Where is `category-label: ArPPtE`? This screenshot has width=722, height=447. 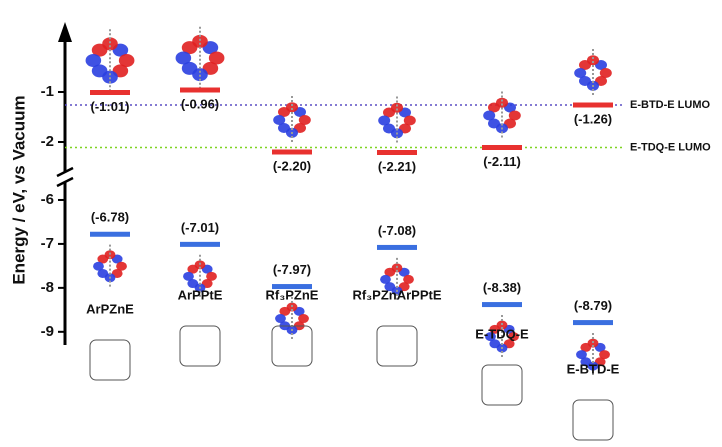
category-label: ArPPtE is located at coordinates (200, 294).